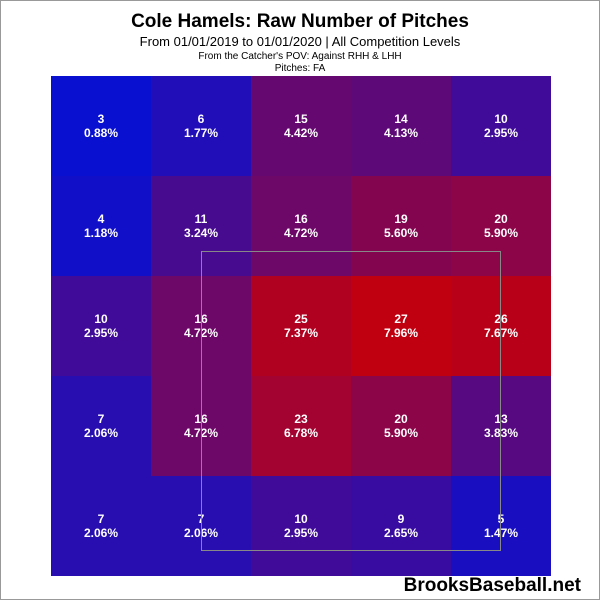 This screenshot has width=600, height=600. Describe the element at coordinates (201, 133) in the screenshot. I see `cell-percent: 1.77%` at that location.